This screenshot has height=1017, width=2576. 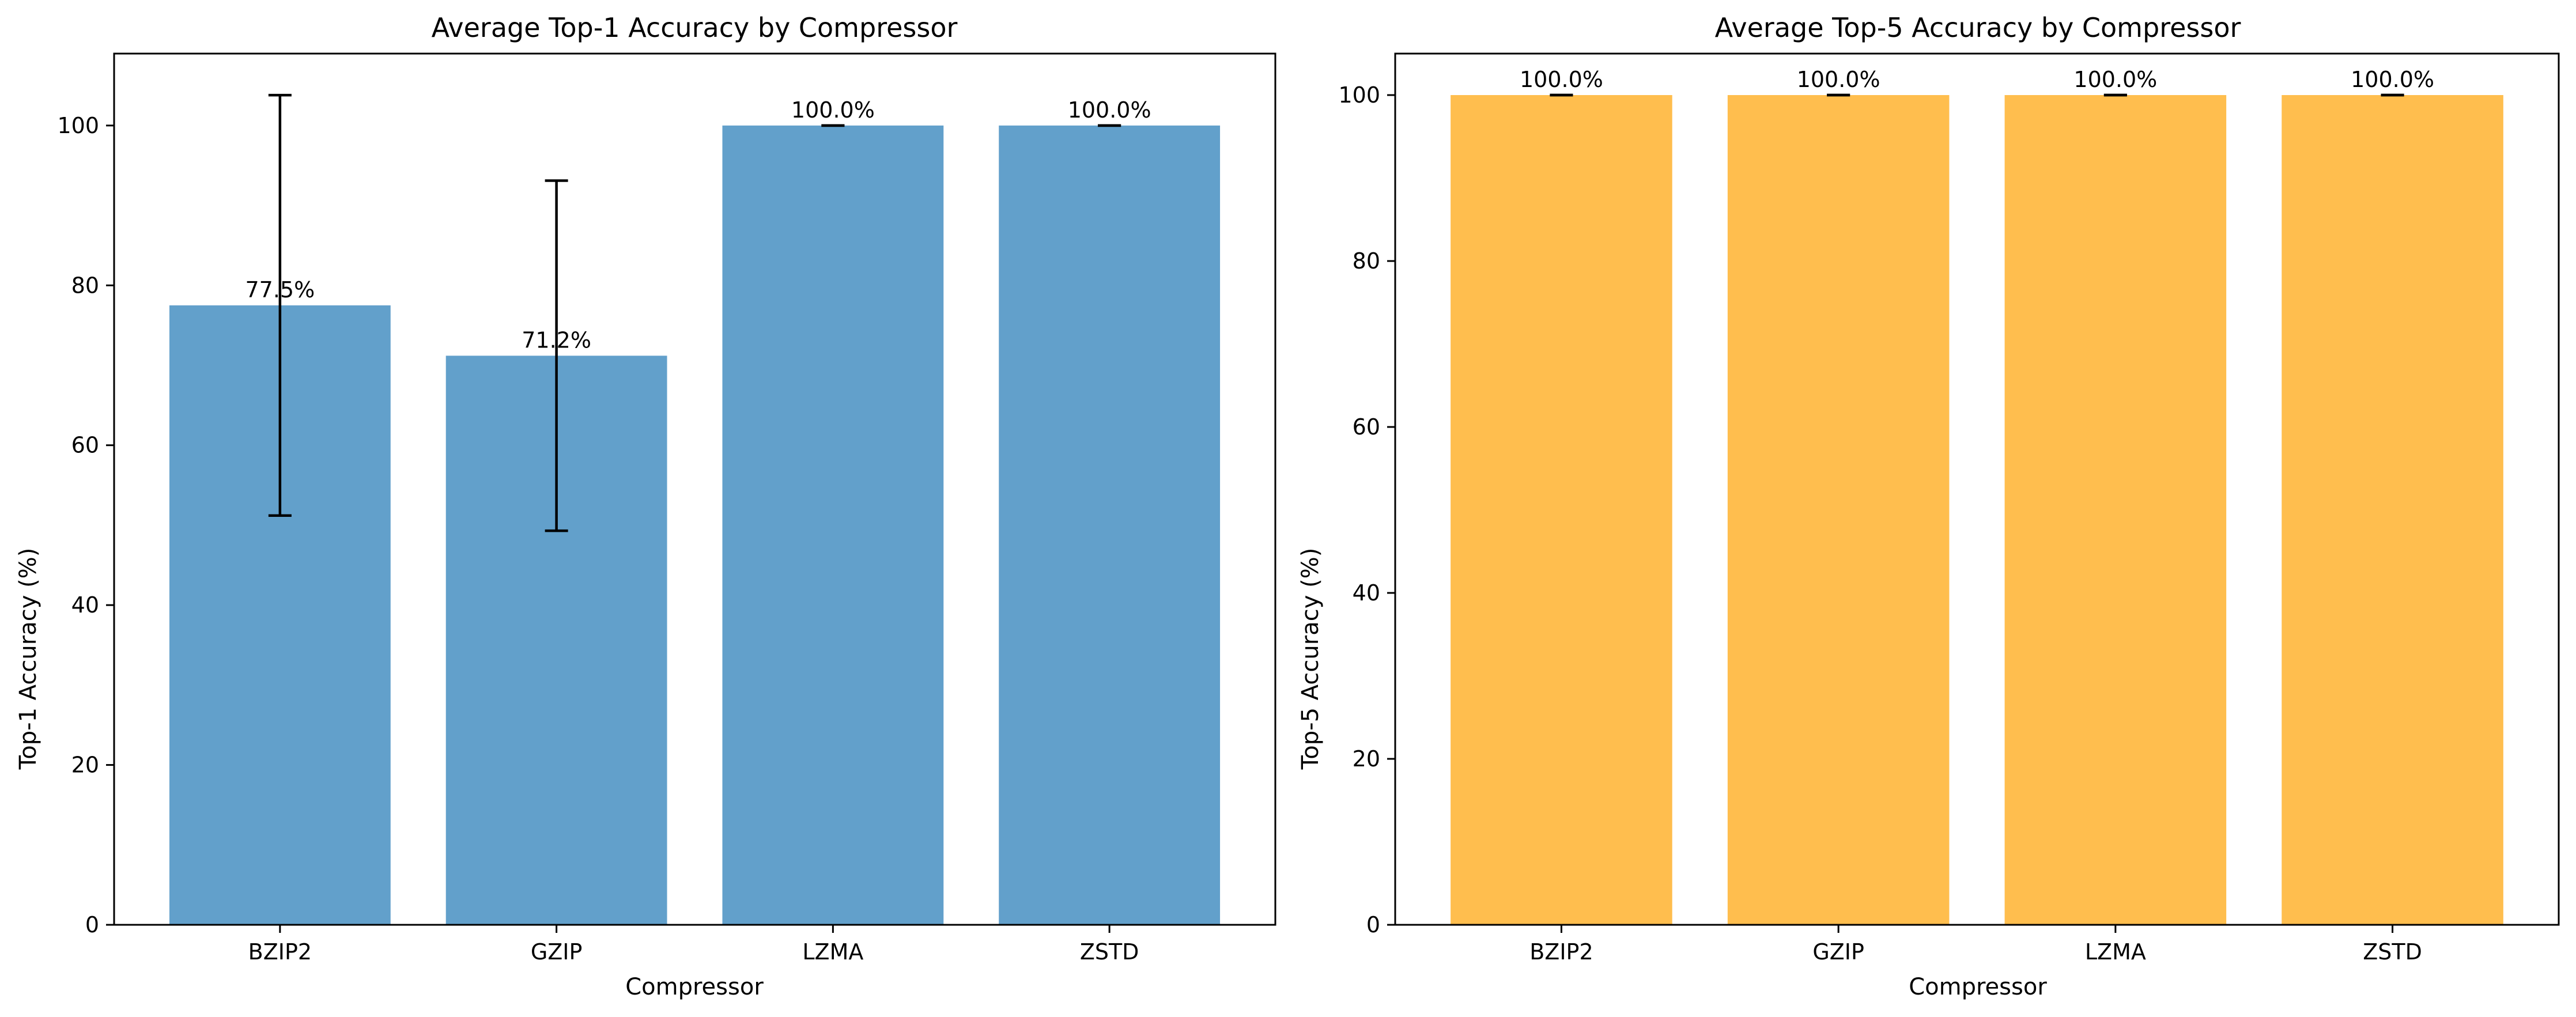 What do you see at coordinates (280, 290) in the screenshot?
I see `data-label: 77.5%` at bounding box center [280, 290].